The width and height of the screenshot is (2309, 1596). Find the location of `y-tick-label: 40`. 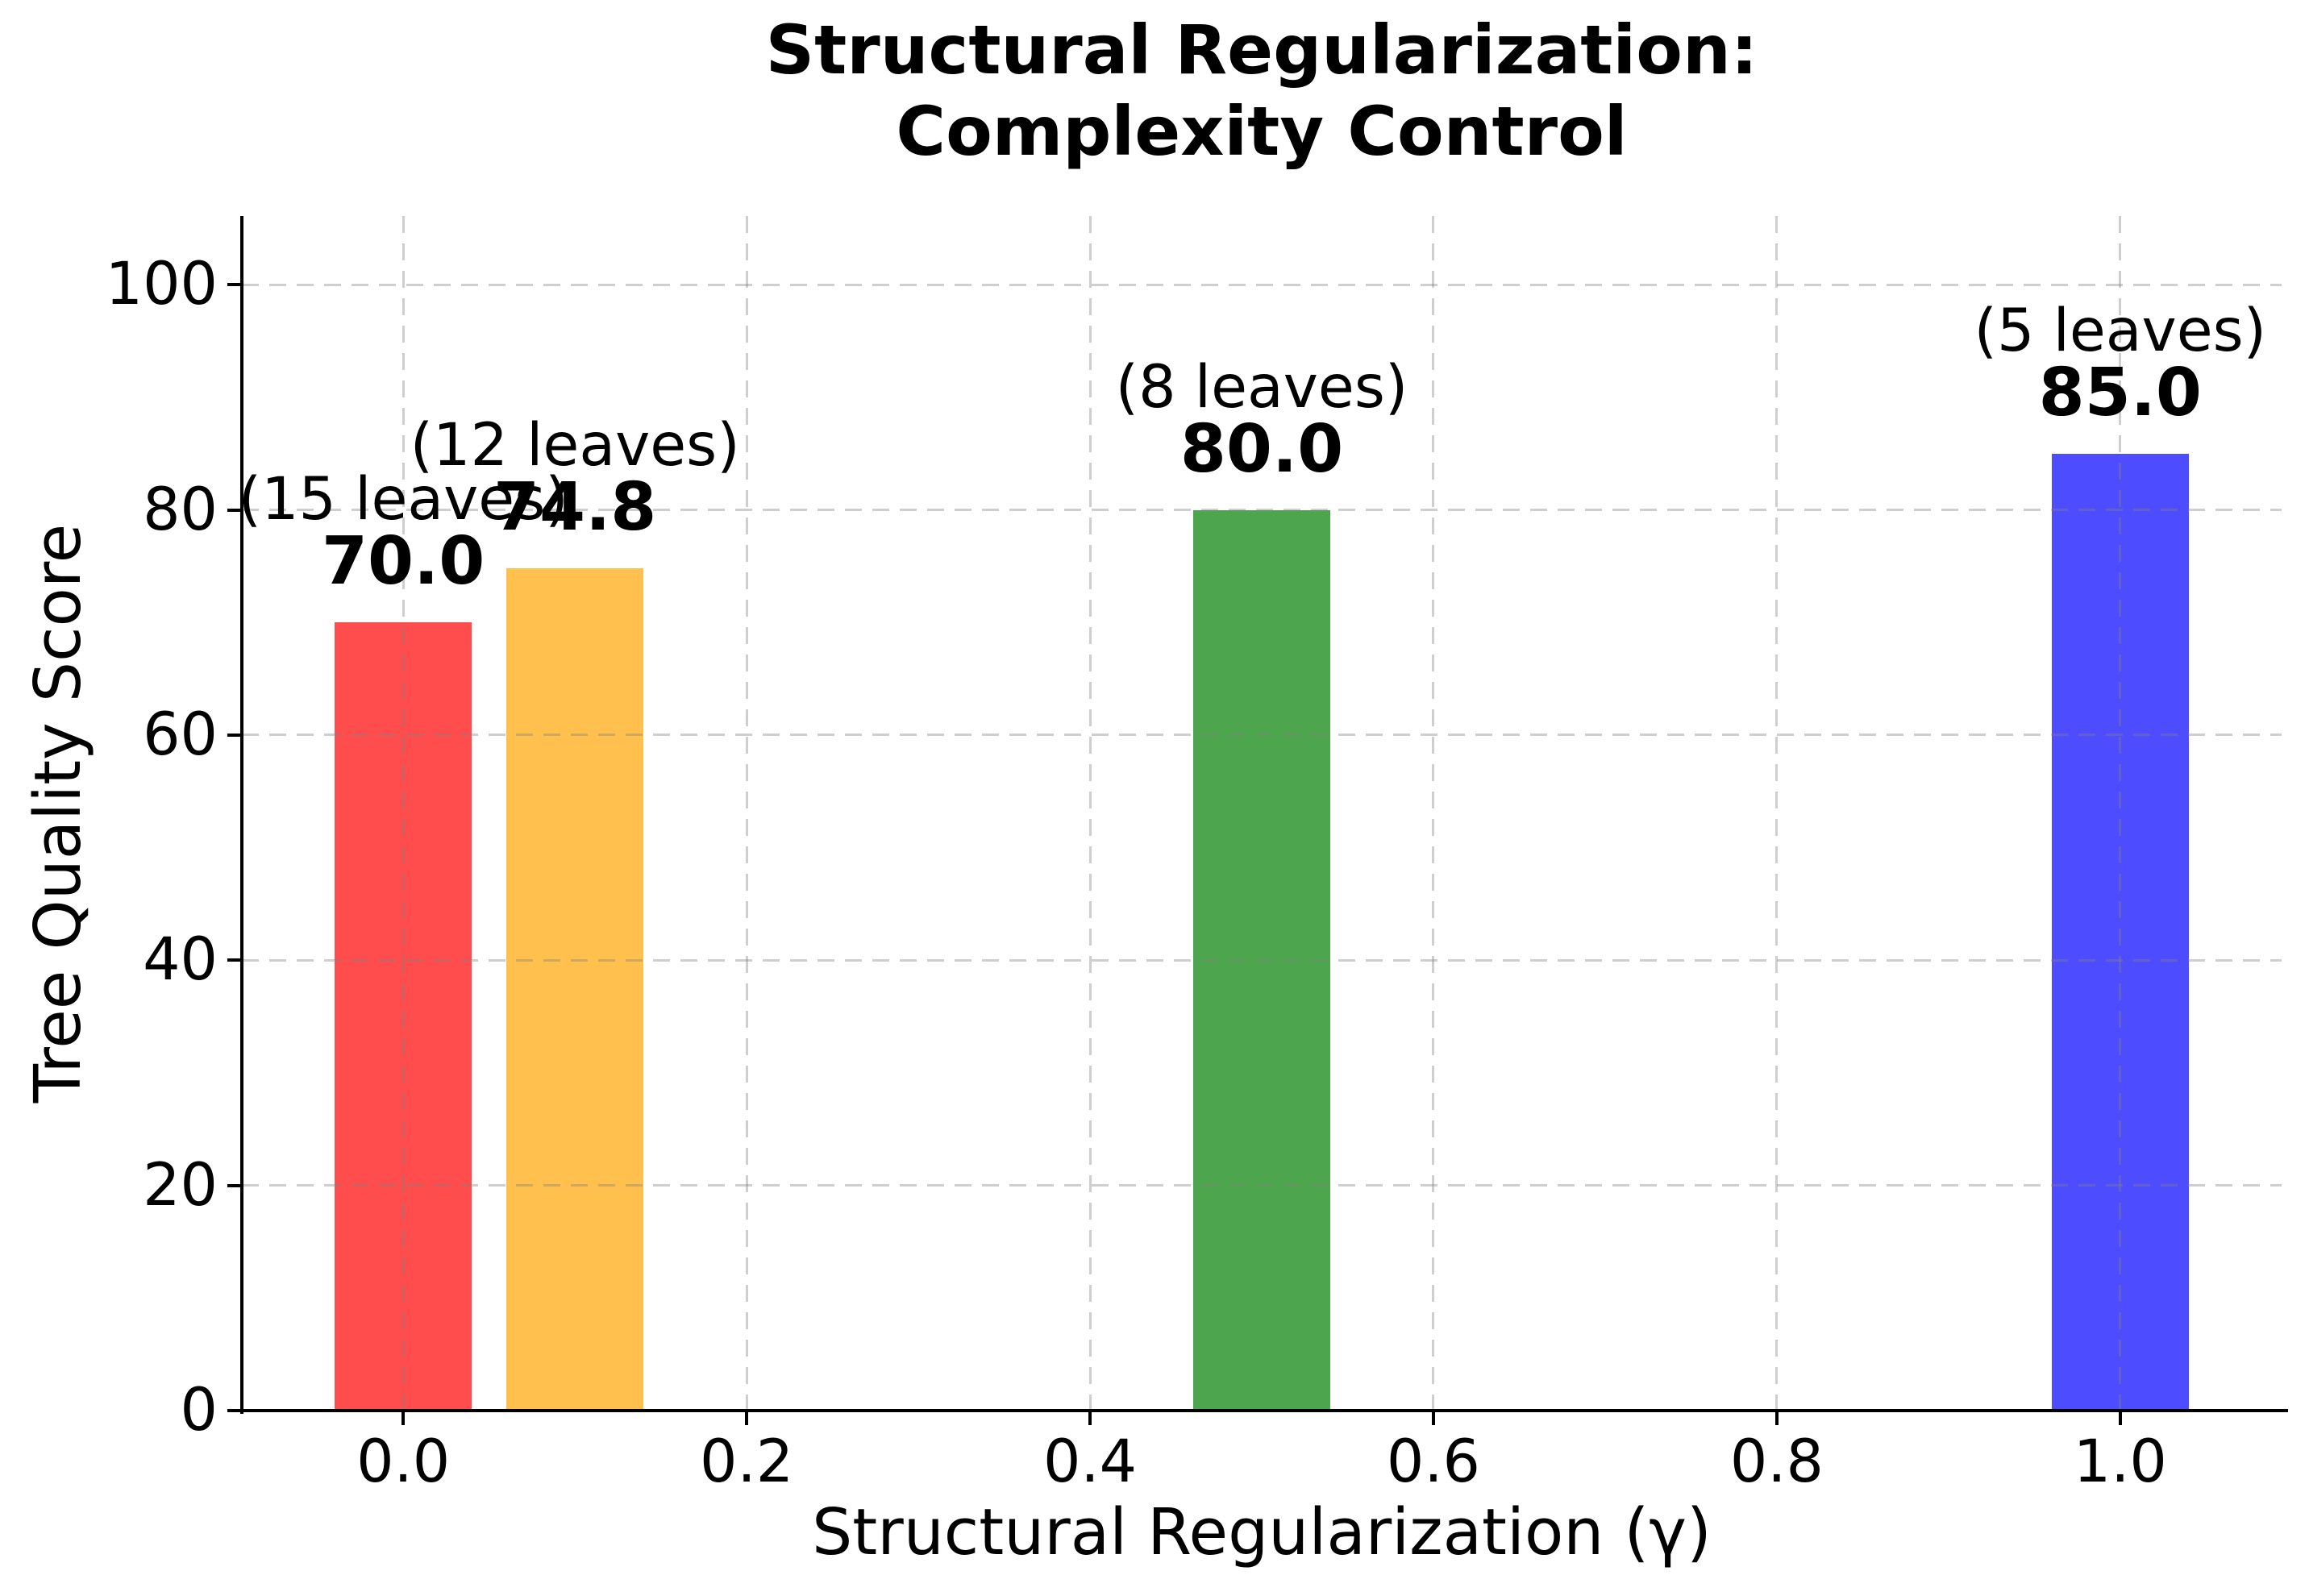

y-tick-label: 40 is located at coordinates (180, 960).